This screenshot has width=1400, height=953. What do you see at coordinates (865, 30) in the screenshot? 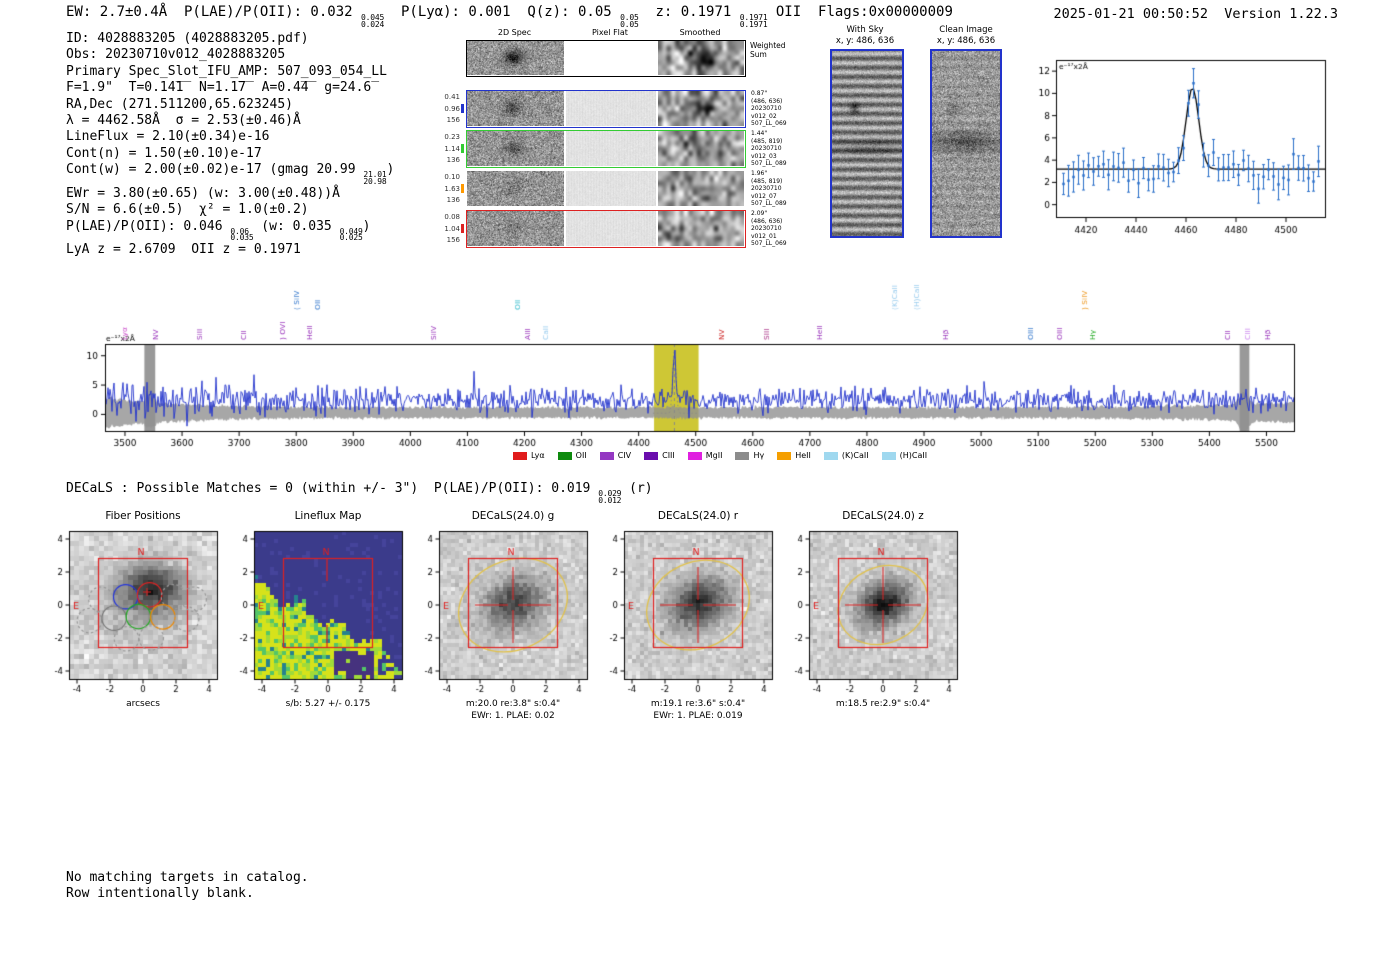
I see `with-sky-title: With Sky` at bounding box center [865, 30].